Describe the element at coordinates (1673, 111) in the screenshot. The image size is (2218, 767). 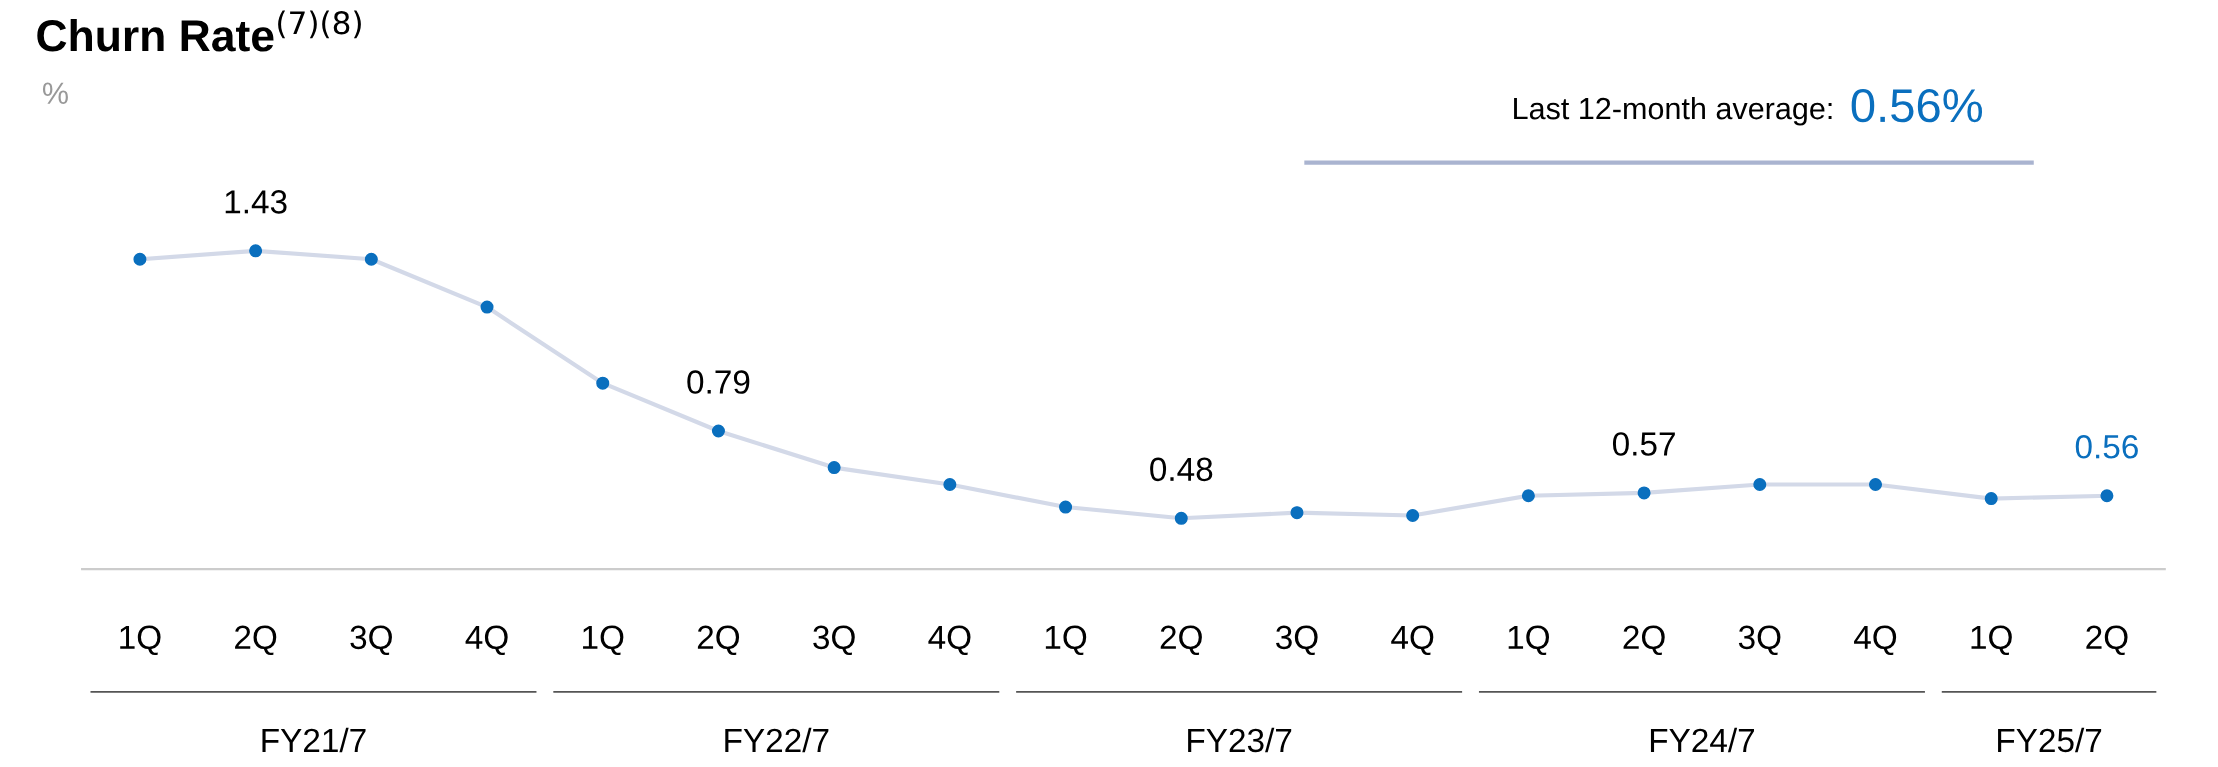
I see `text: Last 12-month average:` at that location.